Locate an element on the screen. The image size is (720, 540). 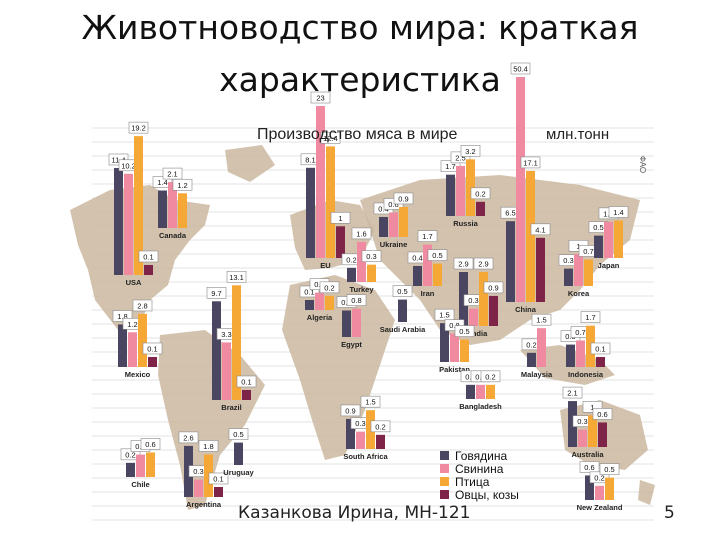
country-label-argentina: Argentina is located at coordinates (204, 504).